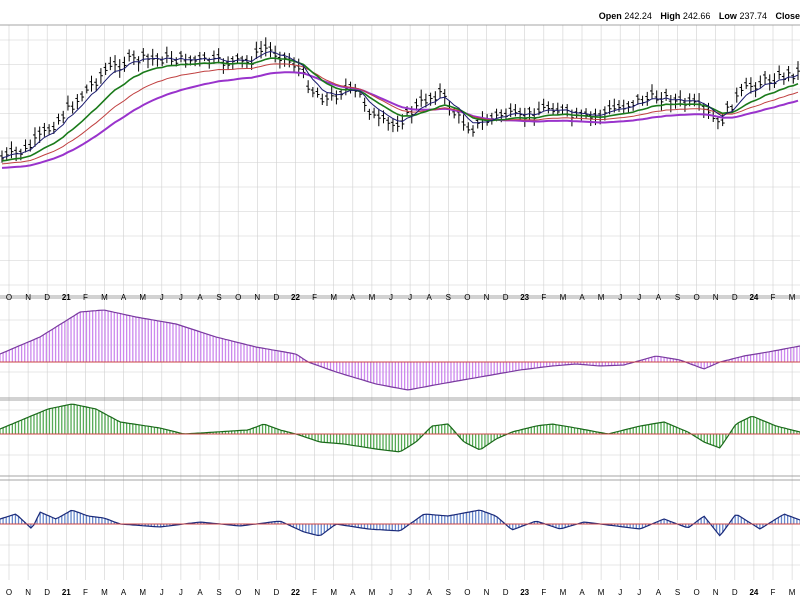 The width and height of the screenshot is (800, 600). I want to click on high-value: 242.66, so click(696, 16).